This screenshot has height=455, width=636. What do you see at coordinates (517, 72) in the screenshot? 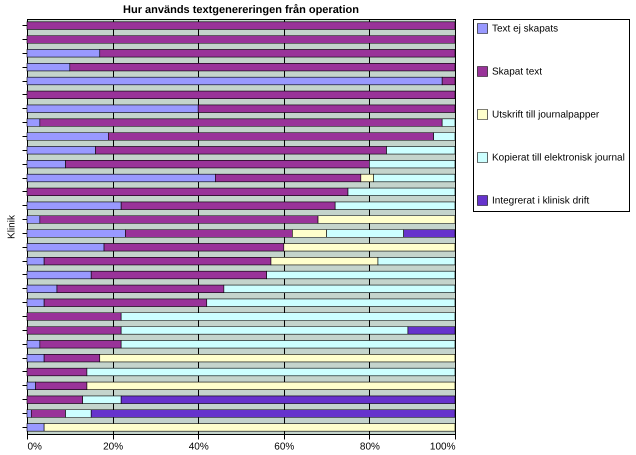
I see `legend-label: Skapat text` at bounding box center [517, 72].